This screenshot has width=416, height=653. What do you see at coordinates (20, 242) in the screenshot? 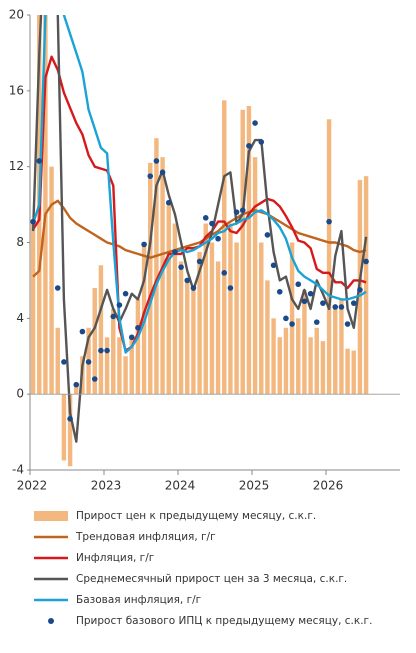
I see `y-tick-label: 8` at bounding box center [20, 242].